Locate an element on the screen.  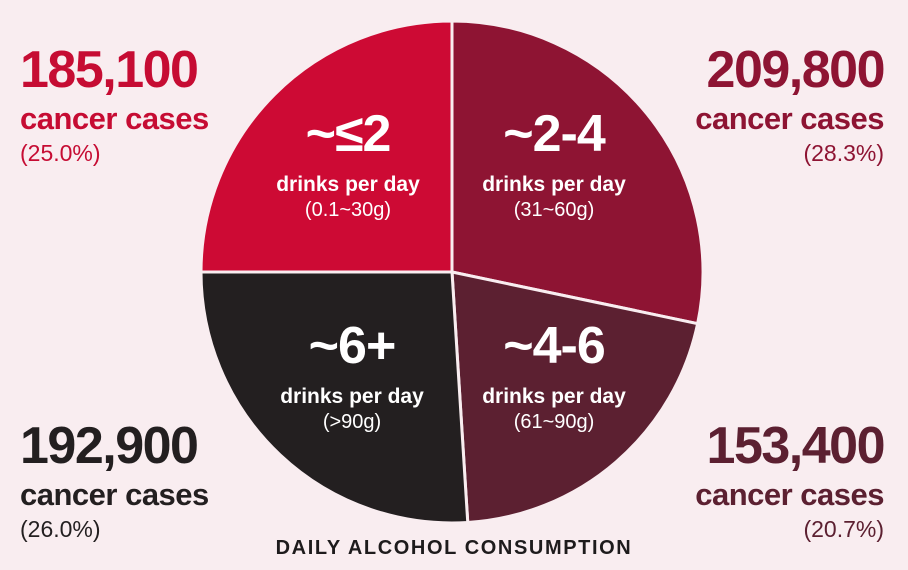
slice-6plus-sublabel: drinks per day is located at coordinates (352, 396).